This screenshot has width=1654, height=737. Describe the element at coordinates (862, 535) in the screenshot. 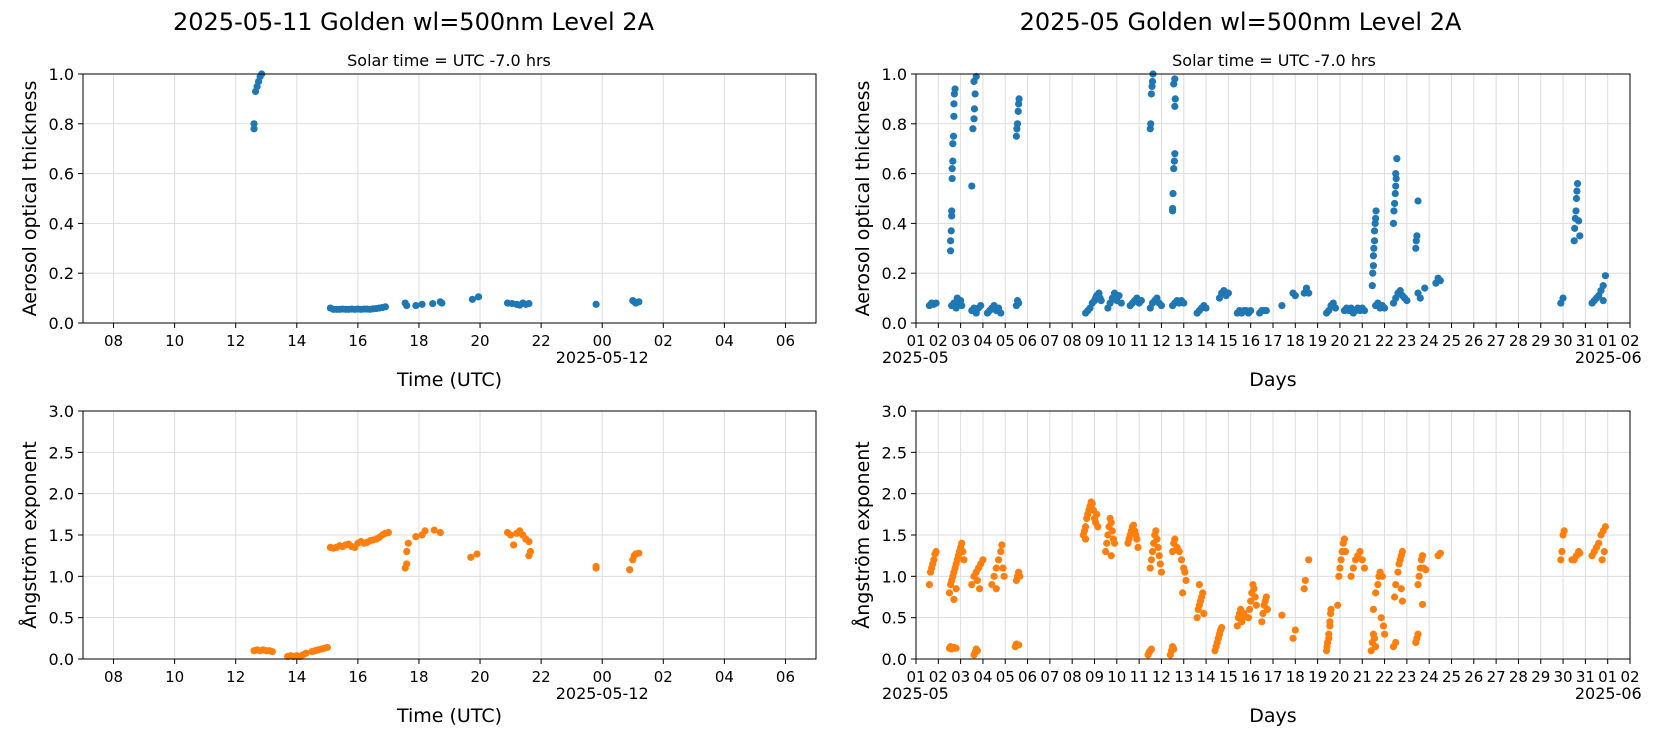

I see `y-axis-label: Ångström exponent` at that location.